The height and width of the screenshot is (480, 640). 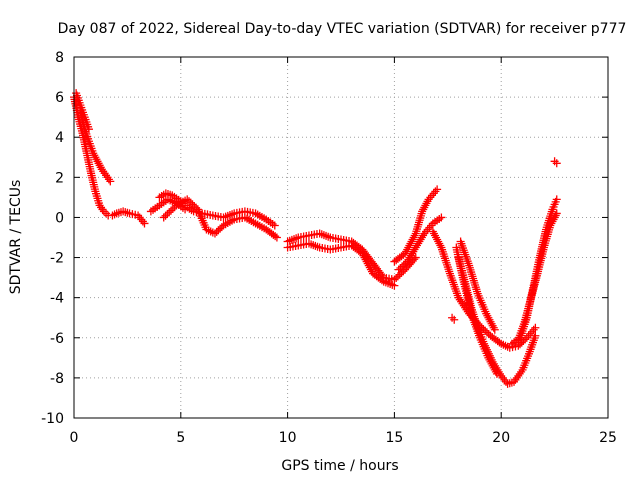 What do you see at coordinates (82, 111) in the screenshot?
I see `series-early-upper` at bounding box center [82, 111].